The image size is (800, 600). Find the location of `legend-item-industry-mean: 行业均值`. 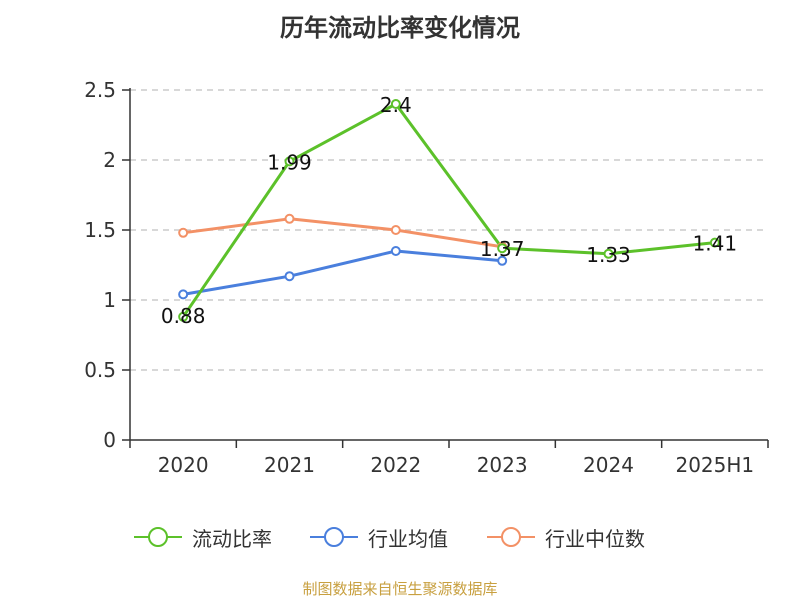

legend-item-industry-mean: 行业均值 is located at coordinates (379, 537).